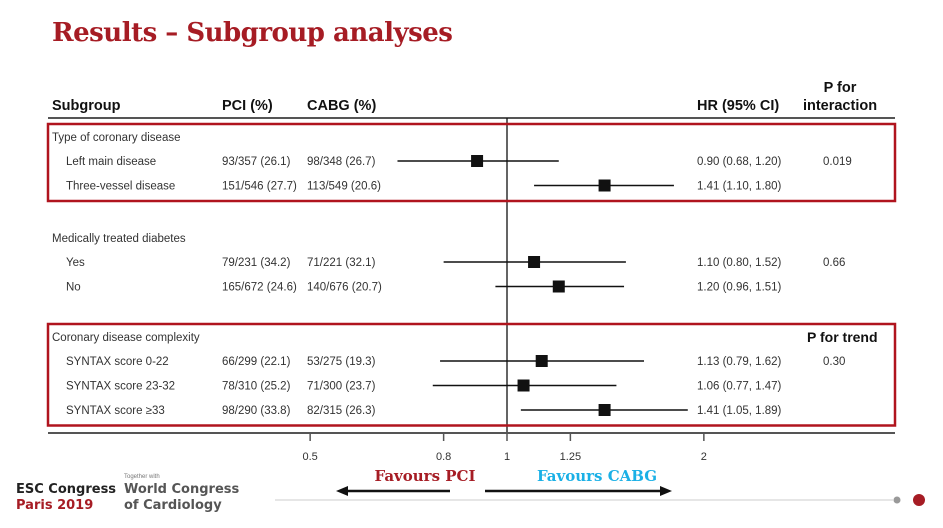 This screenshot has height=528, width=943. I want to click on row-cabg: 71/221 (32.1), so click(341, 263).